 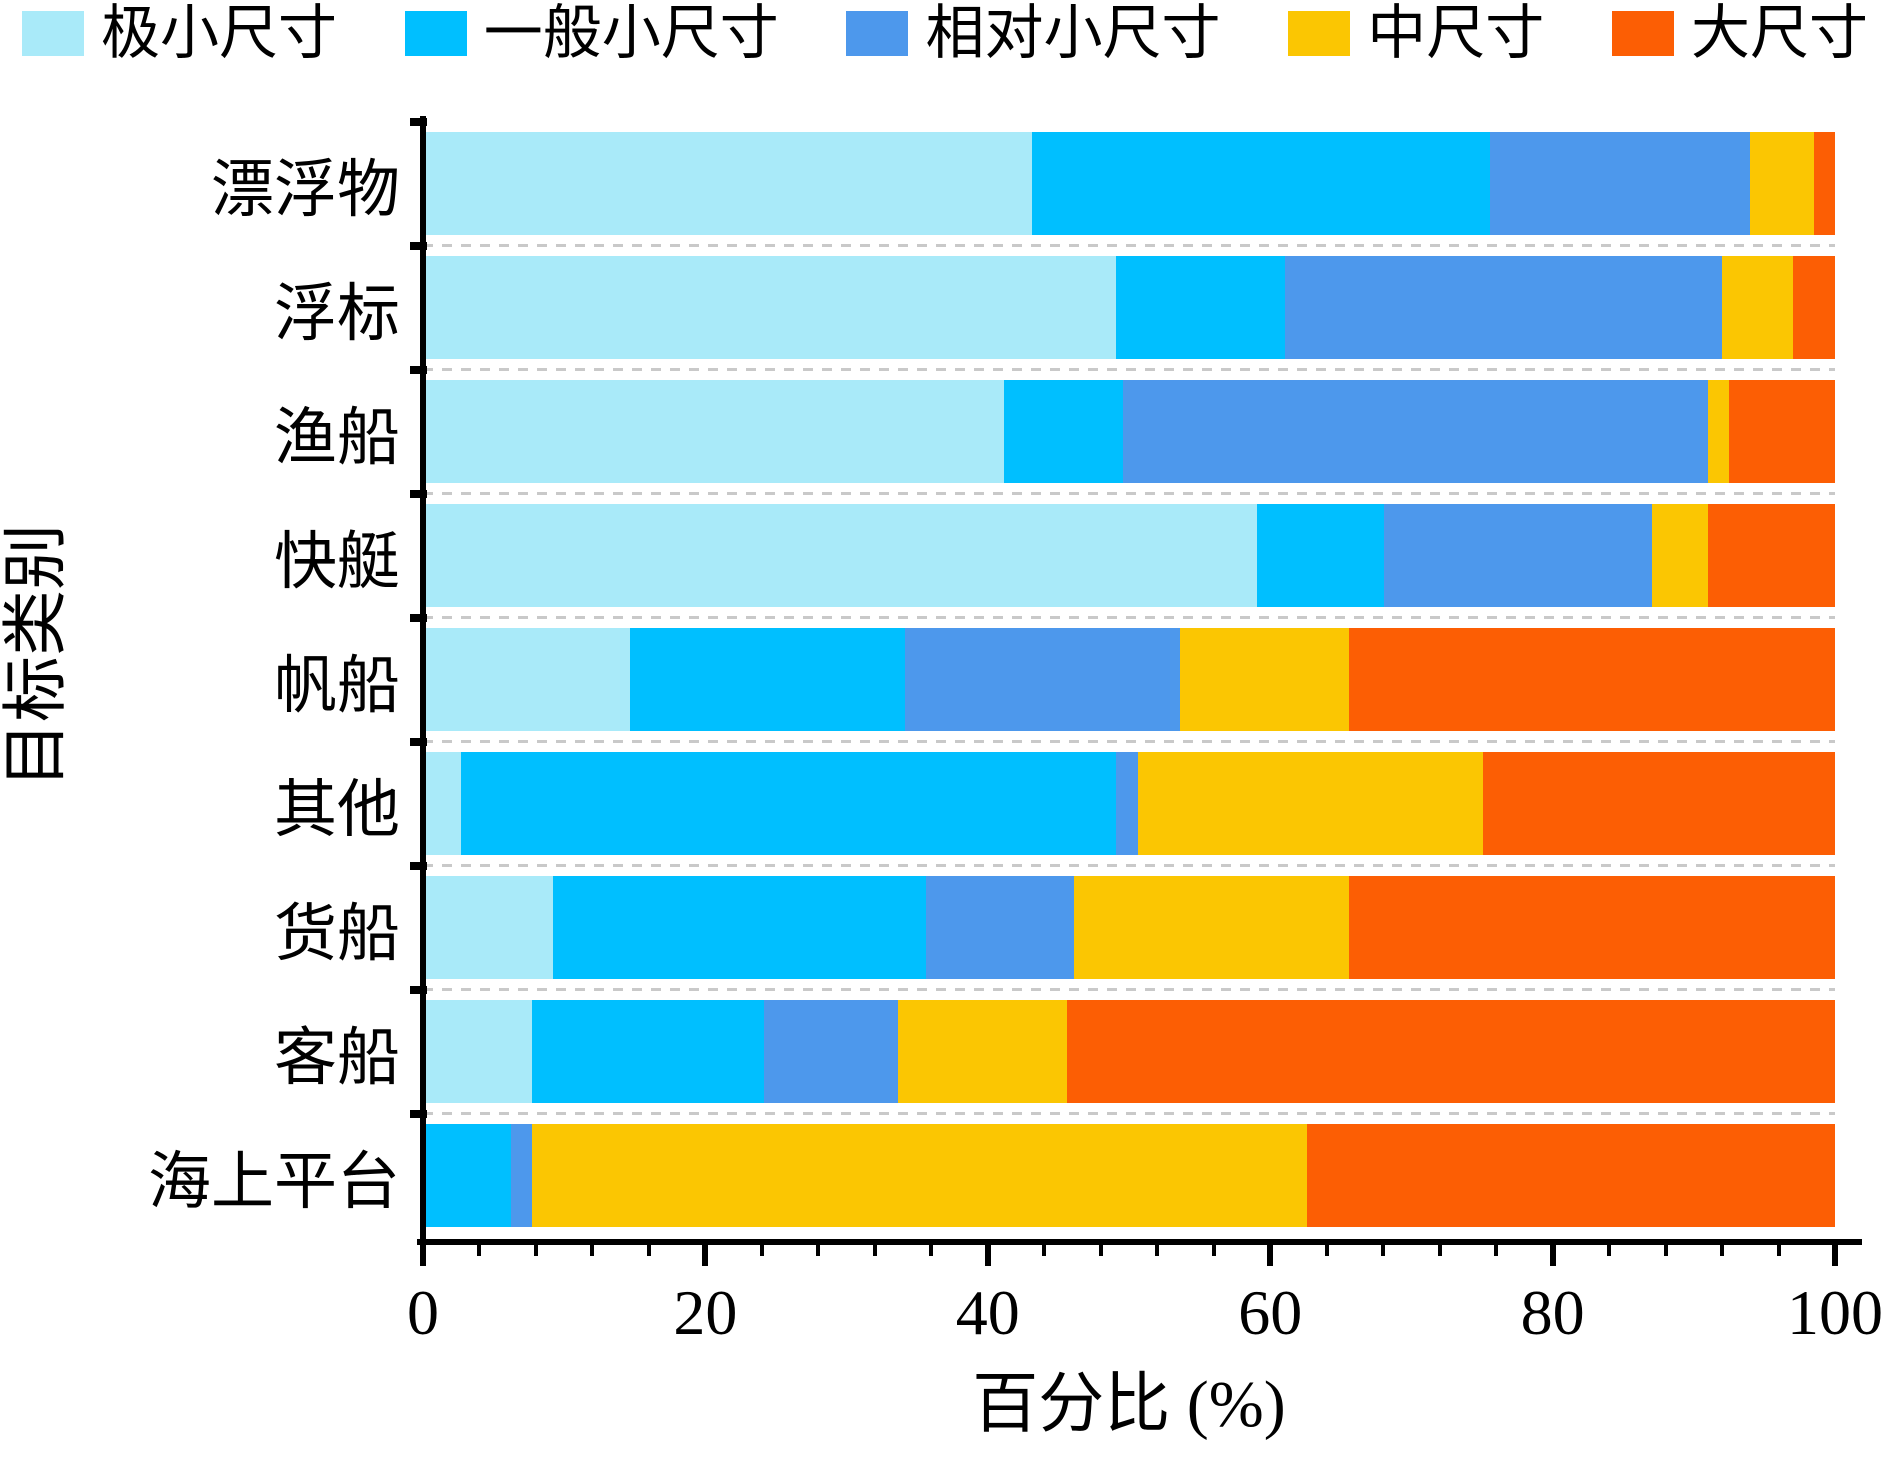 I want to click on legend-item: 中尺寸, so click(x=1416, y=33).